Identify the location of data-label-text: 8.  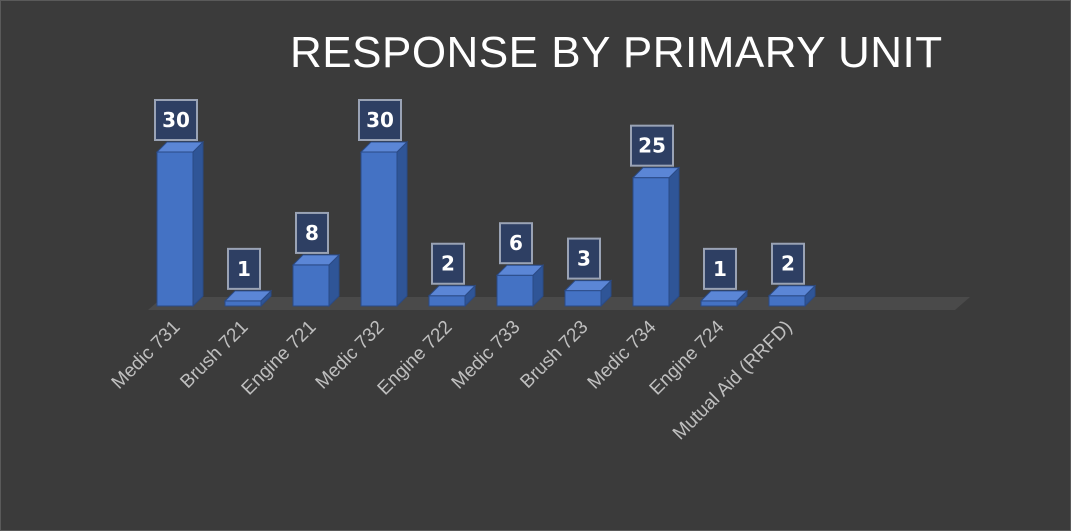
(312, 233).